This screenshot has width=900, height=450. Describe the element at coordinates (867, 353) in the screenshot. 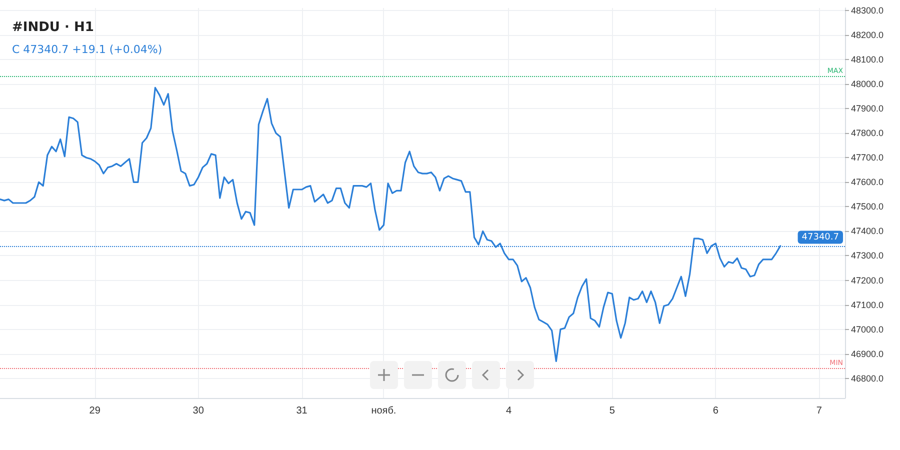

I see `y-tick-label: 46900.0` at that location.